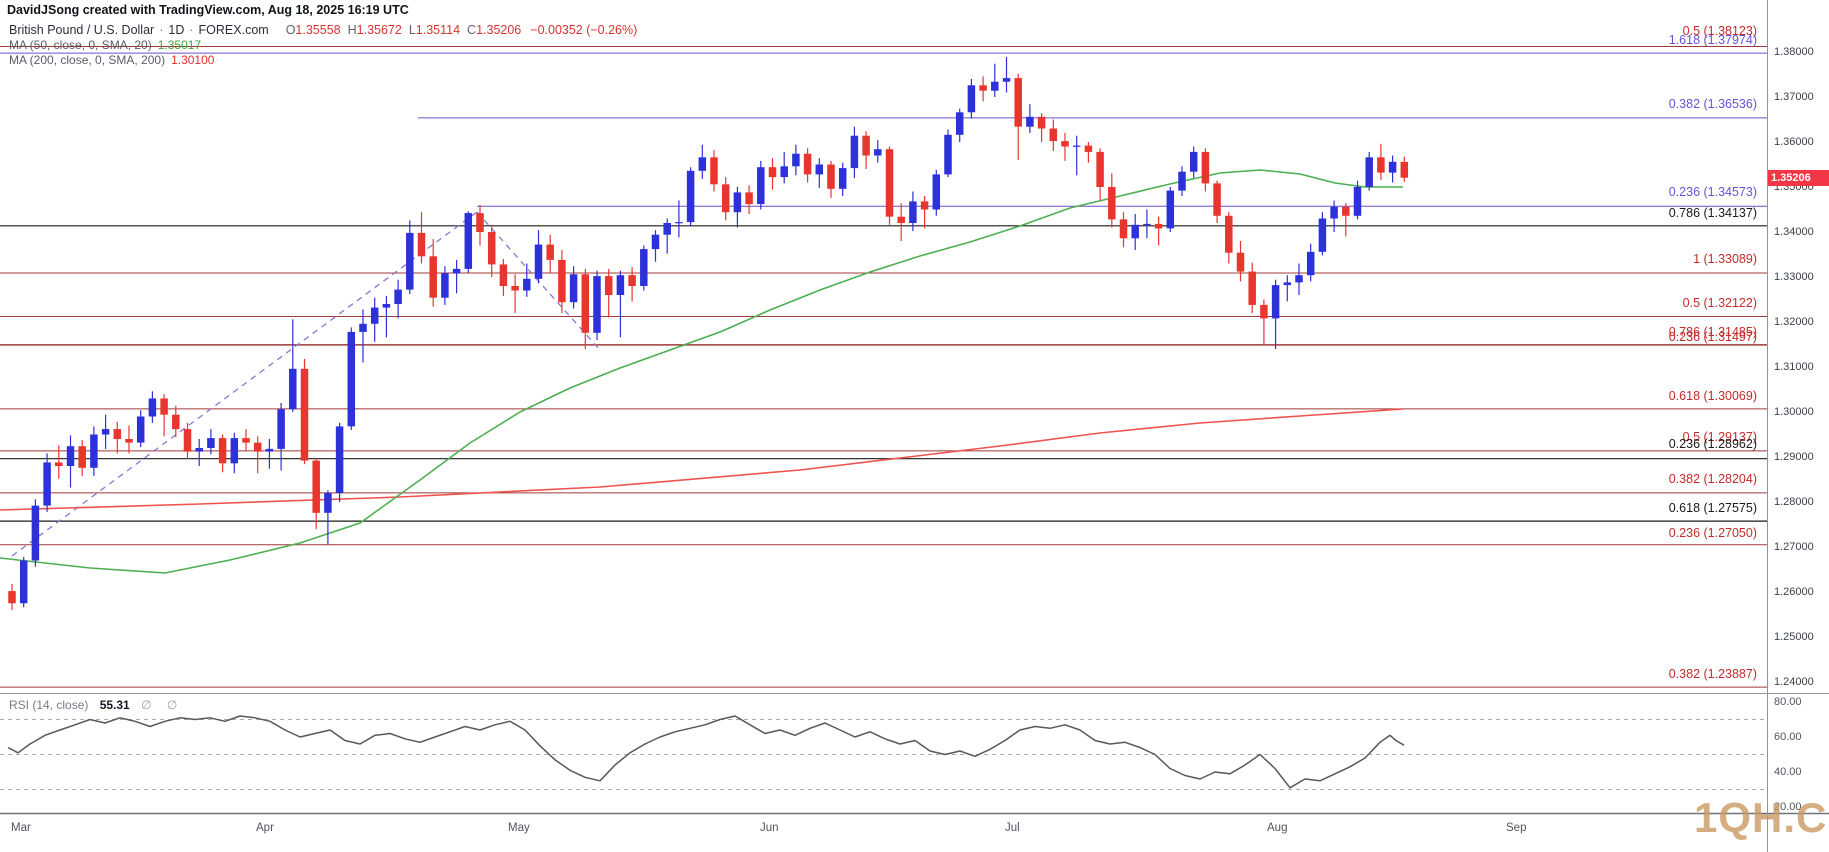 The image size is (1829, 852). Describe the element at coordinates (352, 30) in the screenshot. I see `high-label: H` at that location.